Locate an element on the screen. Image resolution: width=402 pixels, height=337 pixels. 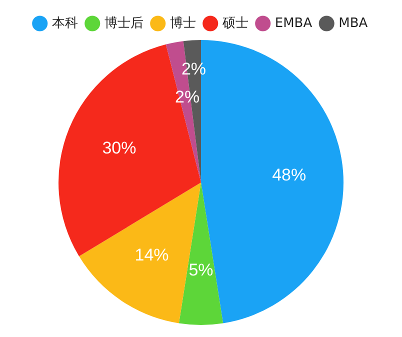
data-label: 48% is located at coordinates (289, 174).